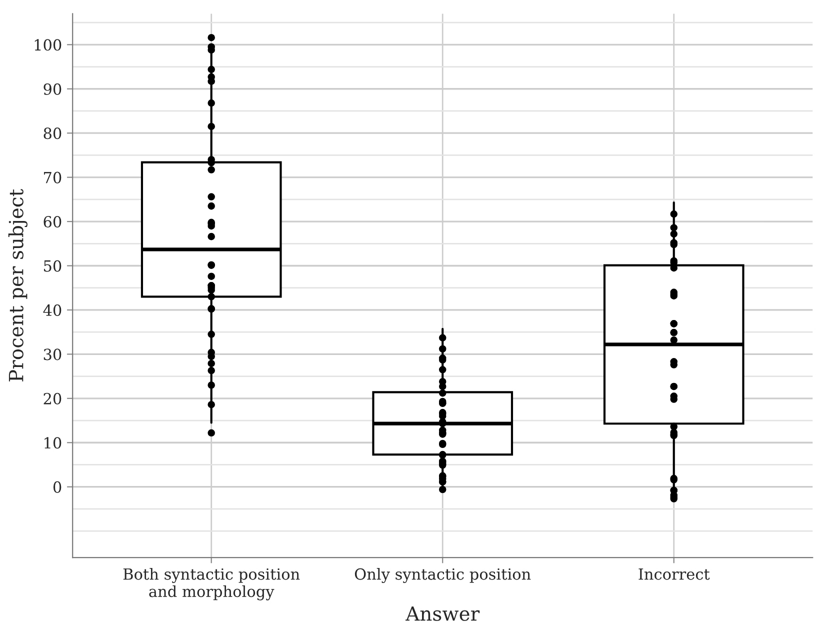  Describe the element at coordinates (53, 222) in the screenshot. I see `y-tick-label: 60` at that location.